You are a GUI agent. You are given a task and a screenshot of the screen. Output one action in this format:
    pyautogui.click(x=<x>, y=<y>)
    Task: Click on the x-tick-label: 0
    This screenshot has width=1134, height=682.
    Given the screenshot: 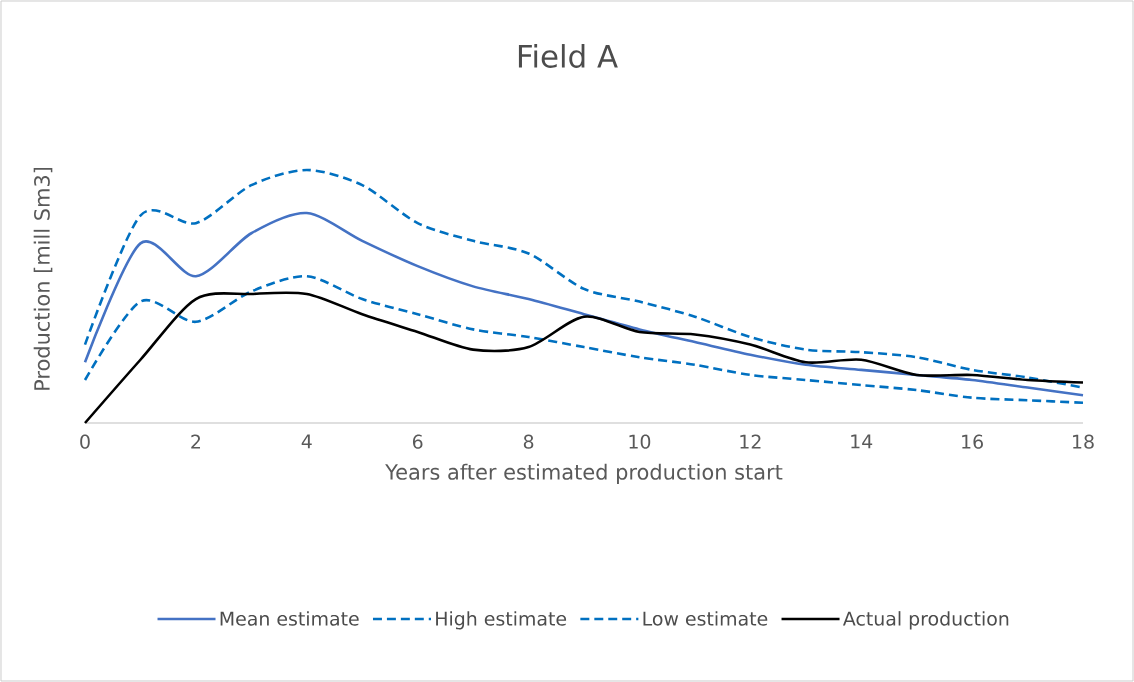 What is the action you would take?
    pyautogui.click(x=85, y=441)
    